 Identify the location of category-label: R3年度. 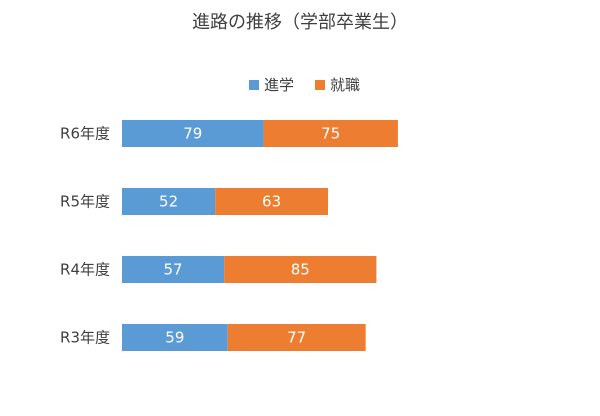
(85, 338).